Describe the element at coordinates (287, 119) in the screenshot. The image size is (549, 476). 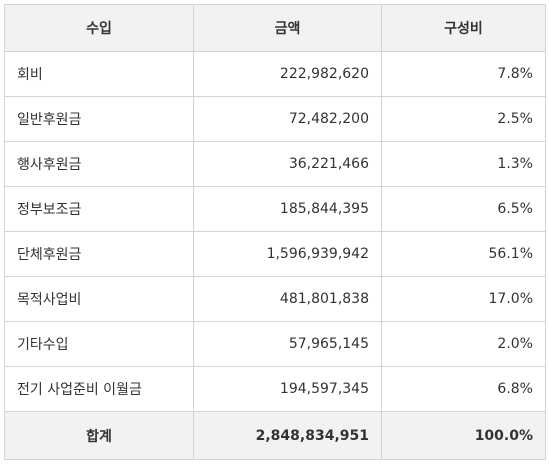
I see `row-amount: 72,482,200` at that location.